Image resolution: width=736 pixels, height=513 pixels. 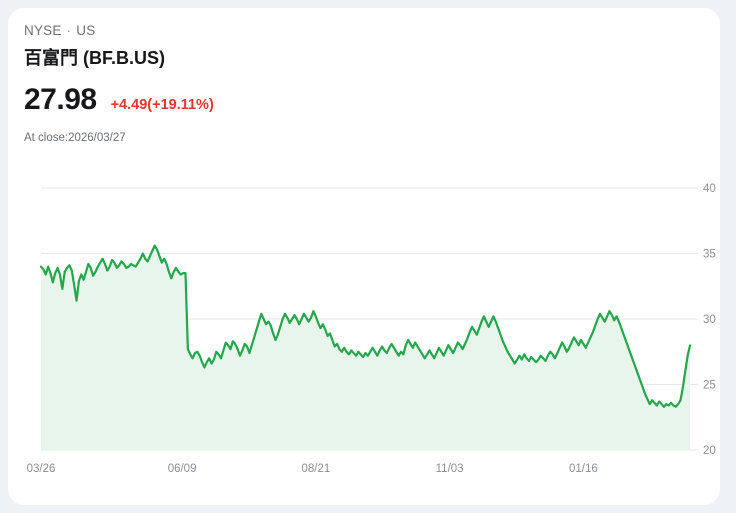 What do you see at coordinates (315, 469) in the screenshot?
I see `x-axis-tick-label: 08/21` at bounding box center [315, 469].